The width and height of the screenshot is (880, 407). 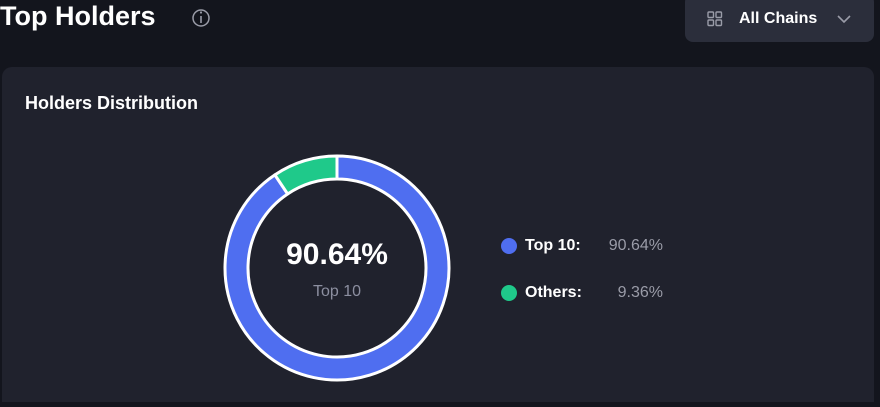 I want to click on chain-filter: All Chains, so click(x=779, y=21).